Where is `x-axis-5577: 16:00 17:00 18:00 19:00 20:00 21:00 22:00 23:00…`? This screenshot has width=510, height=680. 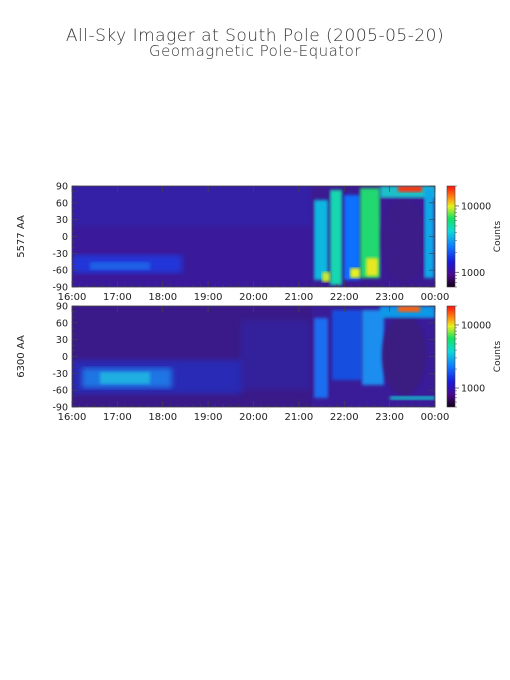
x-axis-5577: 16:00 17:00 18:00 19:00 20:00 21:00 22:00 23:00… is located at coordinates (254, 244).